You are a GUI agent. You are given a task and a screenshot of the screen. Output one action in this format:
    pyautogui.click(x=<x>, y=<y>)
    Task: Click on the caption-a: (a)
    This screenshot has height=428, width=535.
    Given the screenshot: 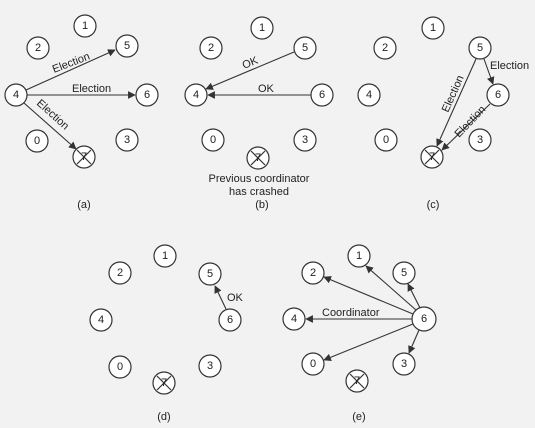 What is the action you would take?
    pyautogui.click(x=83, y=205)
    